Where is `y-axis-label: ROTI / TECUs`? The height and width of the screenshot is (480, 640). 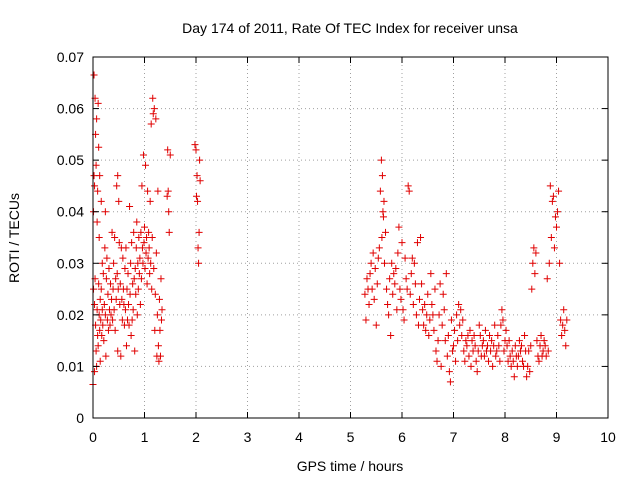 y-axis-label: ROTI / TECUs is located at coordinates (14, 238).